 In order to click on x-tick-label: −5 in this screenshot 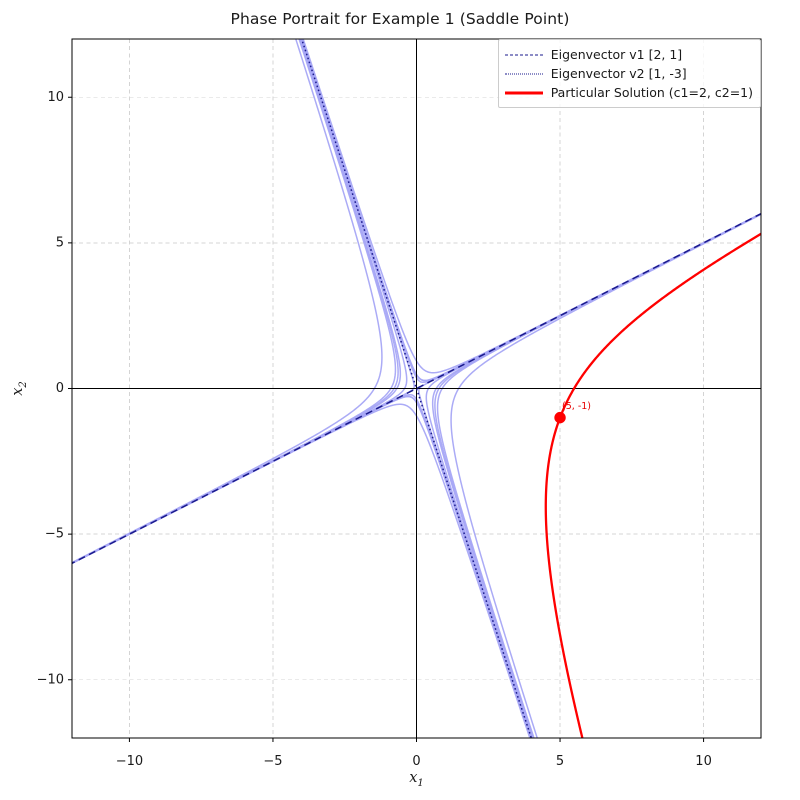, I will do `click(272, 761)`.